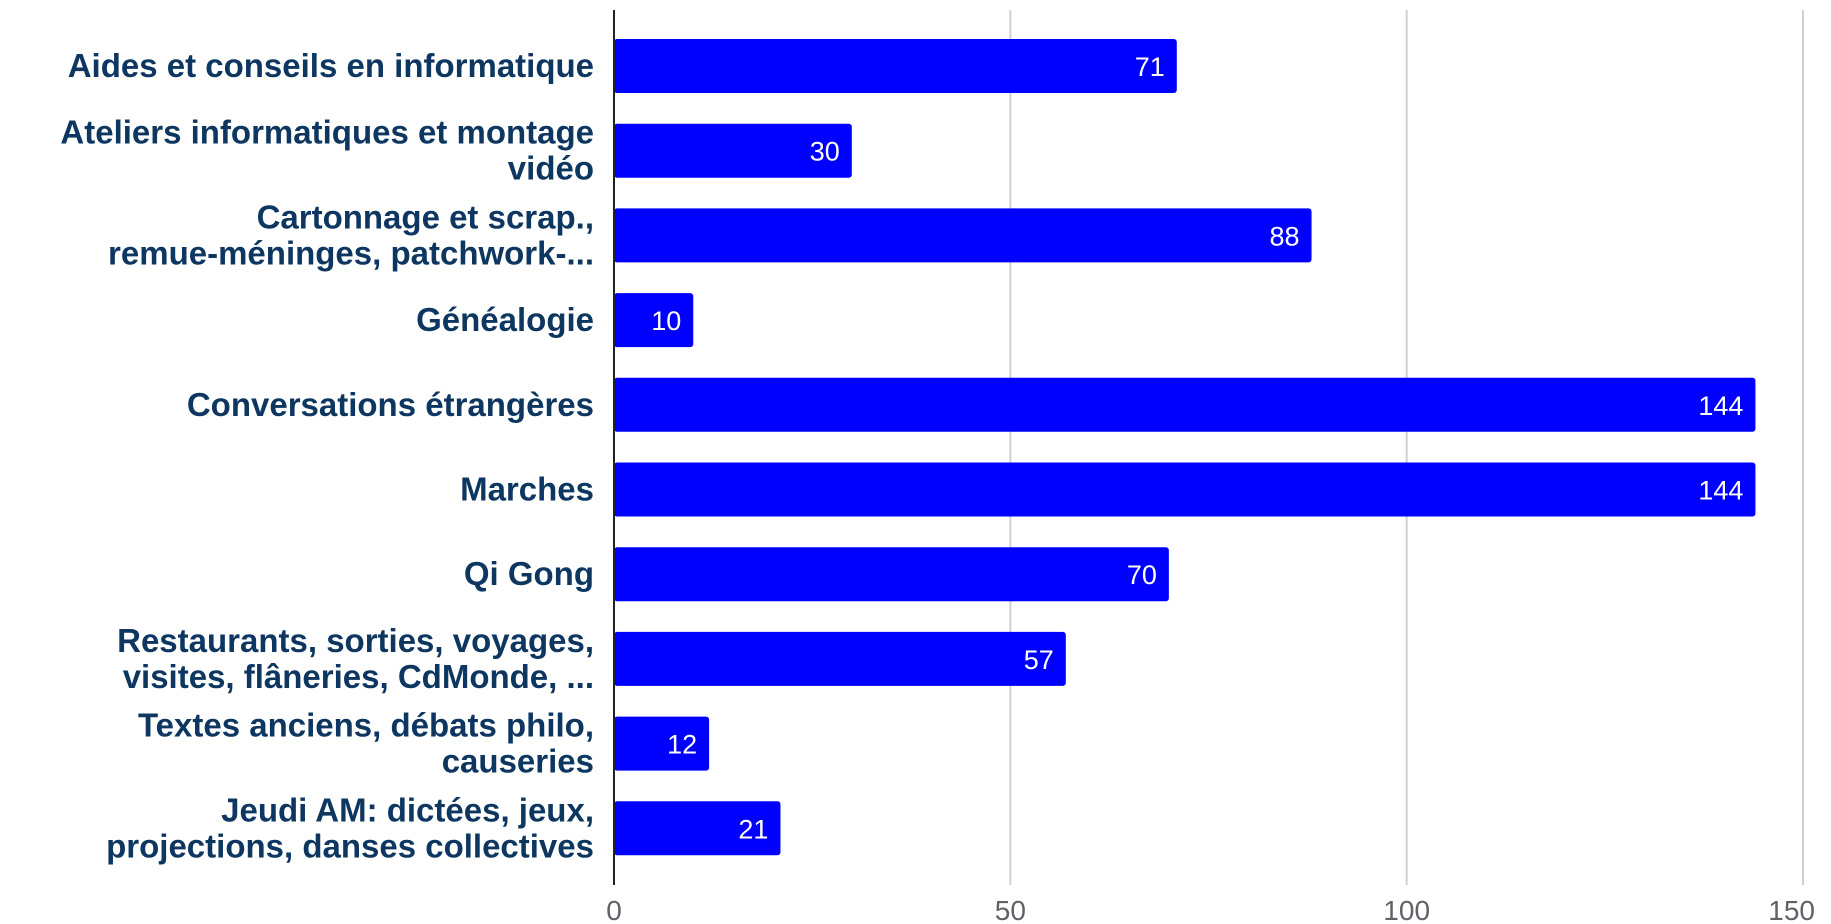 This screenshot has height=924, width=1831. Describe the element at coordinates (327, 132) in the screenshot. I see `category-label-line: Ateliers informatiques et montage` at that location.